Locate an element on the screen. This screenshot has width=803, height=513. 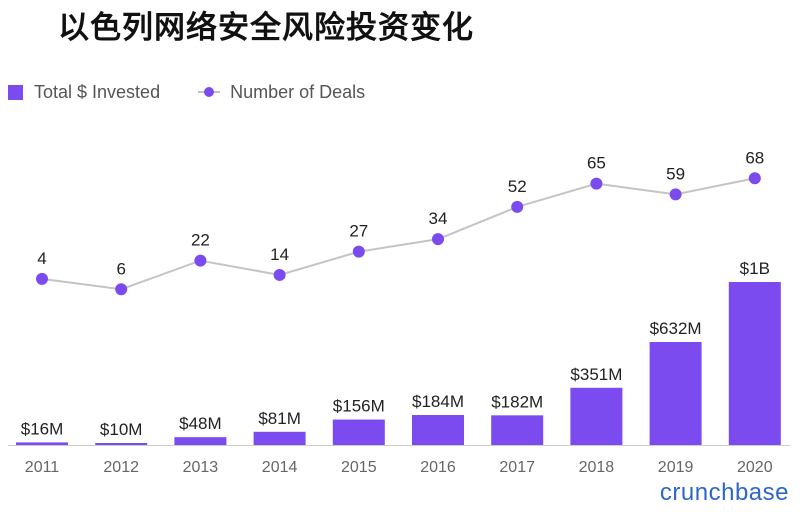
bar-label-2019: $632M is located at coordinates (676, 328).